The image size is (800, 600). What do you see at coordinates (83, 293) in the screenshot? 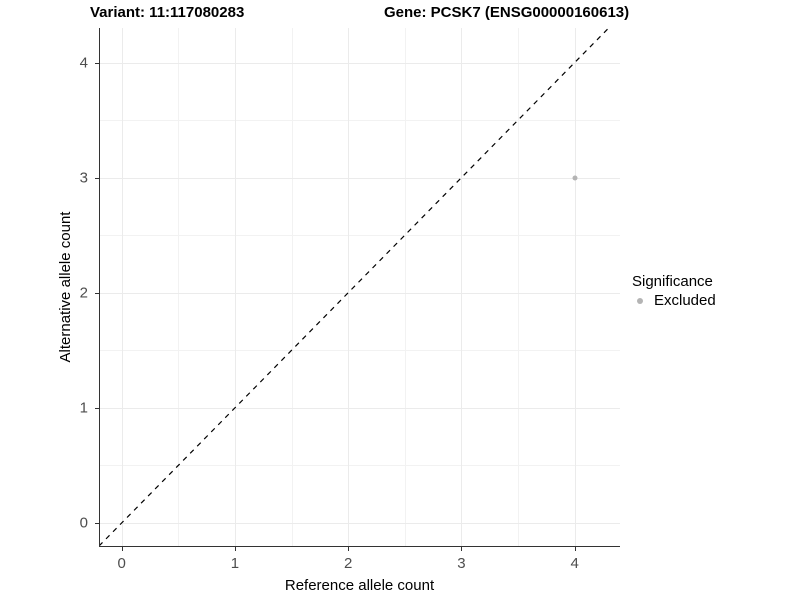
I see `y-tick-label: 2` at bounding box center [83, 293].